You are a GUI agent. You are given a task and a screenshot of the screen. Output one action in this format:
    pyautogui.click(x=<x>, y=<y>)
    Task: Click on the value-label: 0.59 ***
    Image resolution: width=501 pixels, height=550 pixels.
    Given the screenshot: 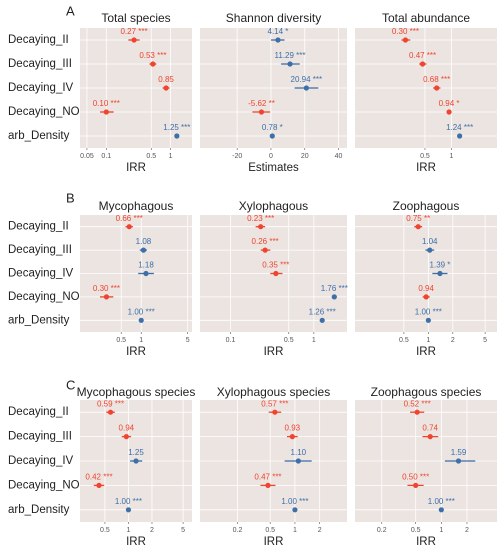 What is the action you would take?
    pyautogui.click(x=110, y=403)
    